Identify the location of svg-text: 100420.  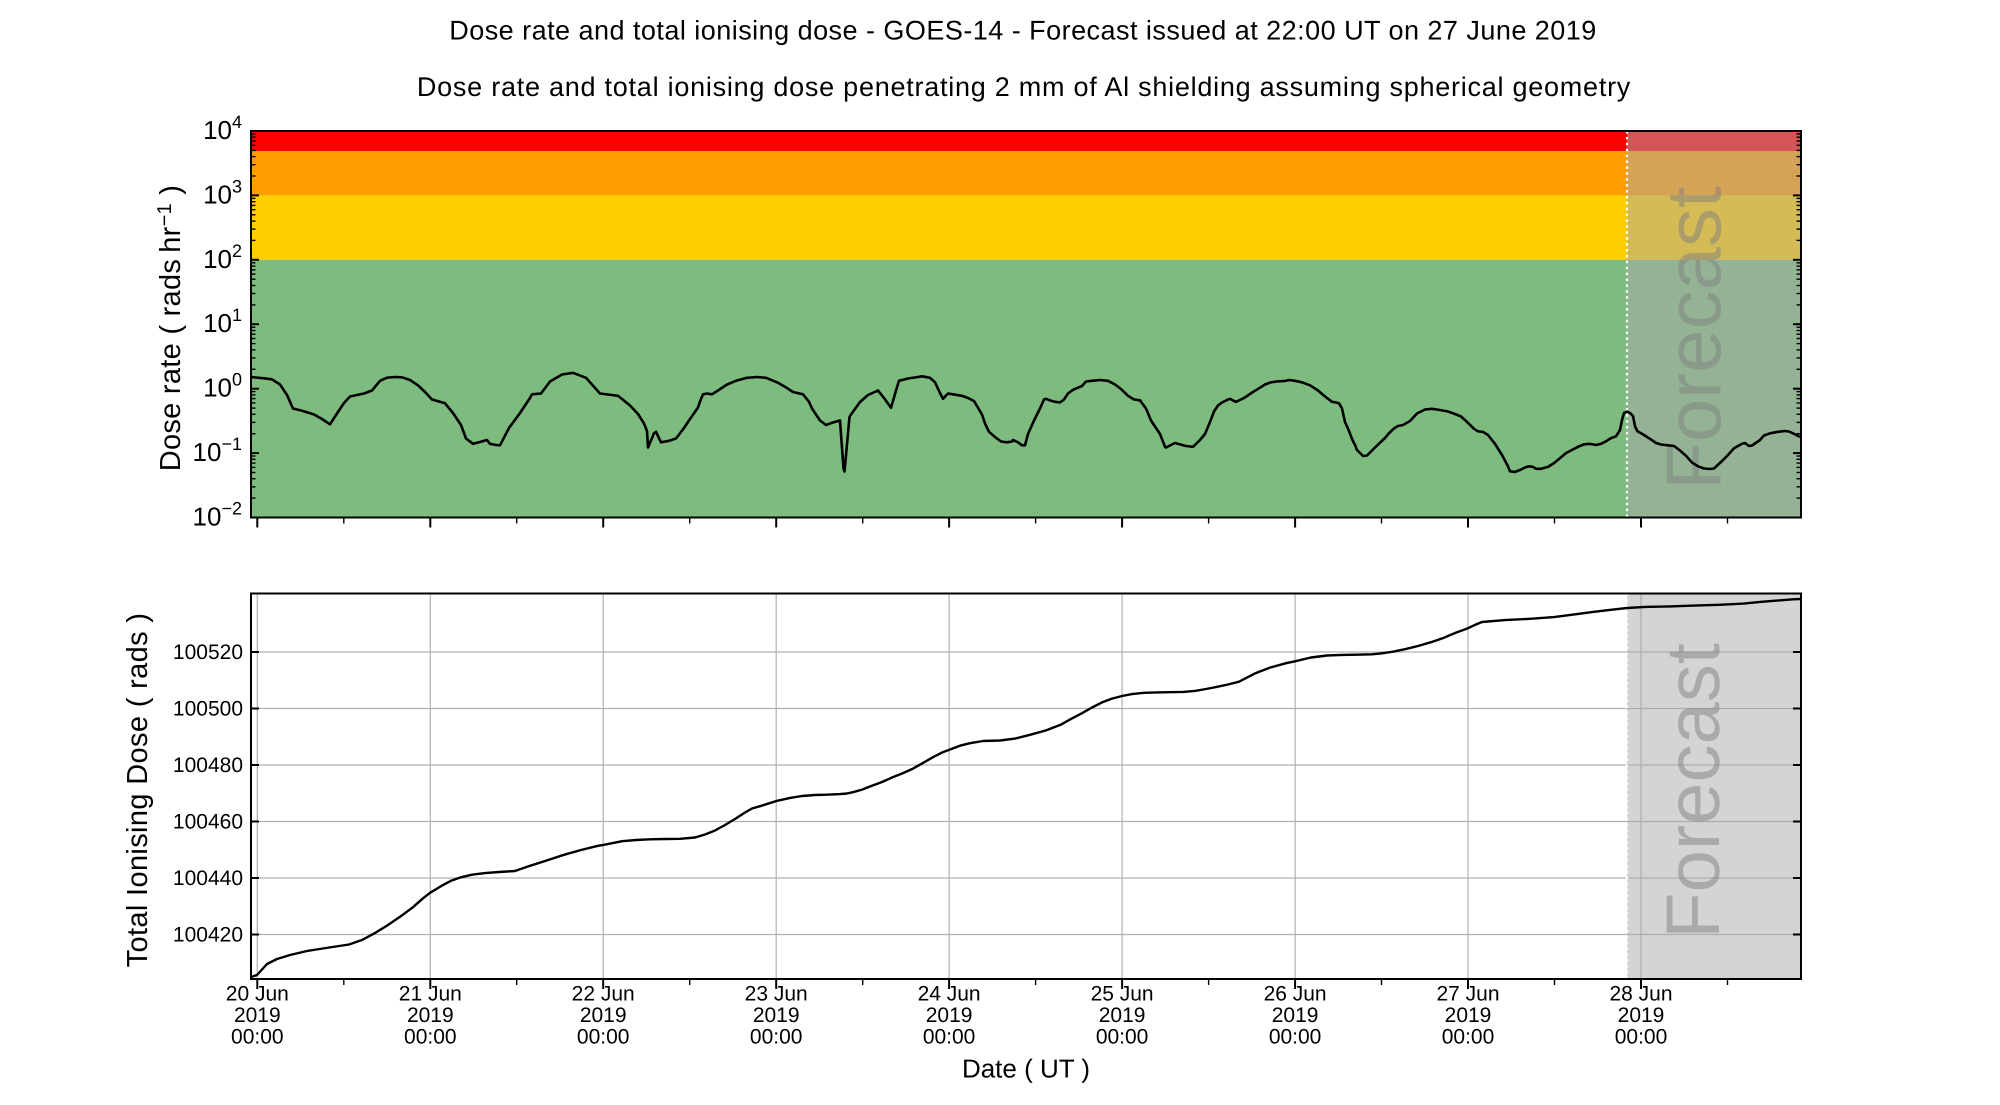
(208, 935).